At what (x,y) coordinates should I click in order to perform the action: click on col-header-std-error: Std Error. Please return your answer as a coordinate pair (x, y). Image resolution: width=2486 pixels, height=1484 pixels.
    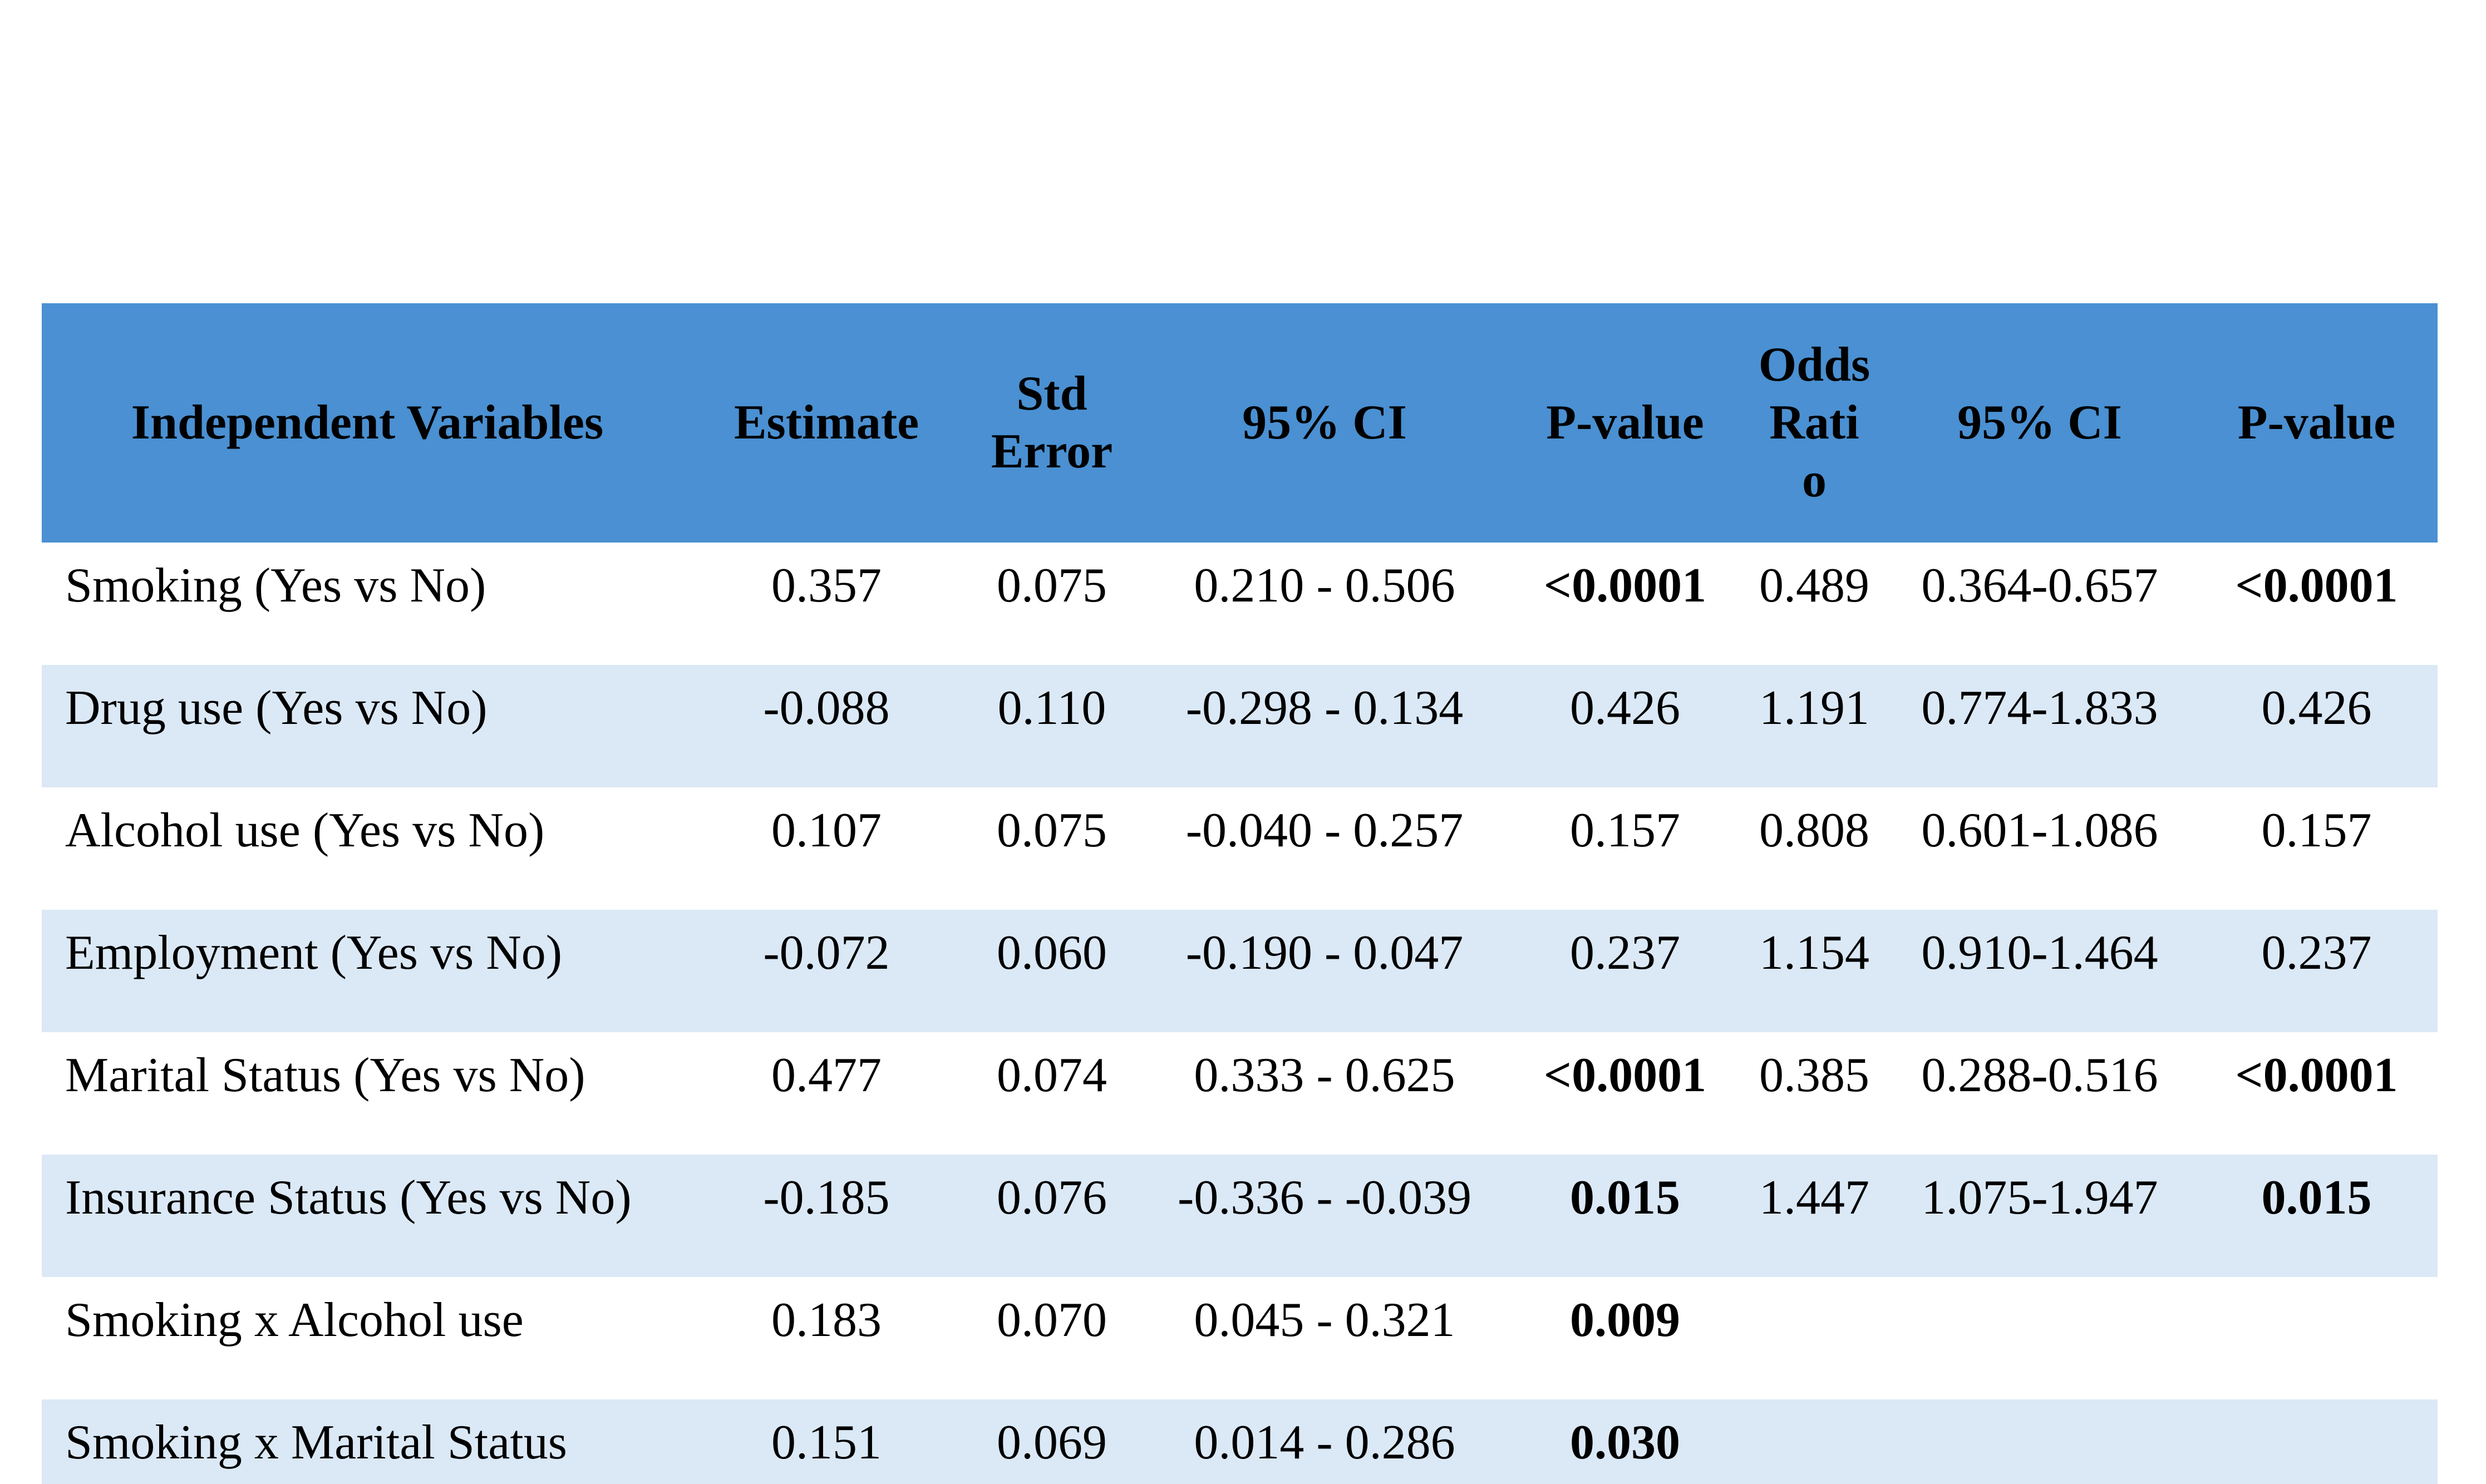
    Looking at the image, I should click on (1052, 423).